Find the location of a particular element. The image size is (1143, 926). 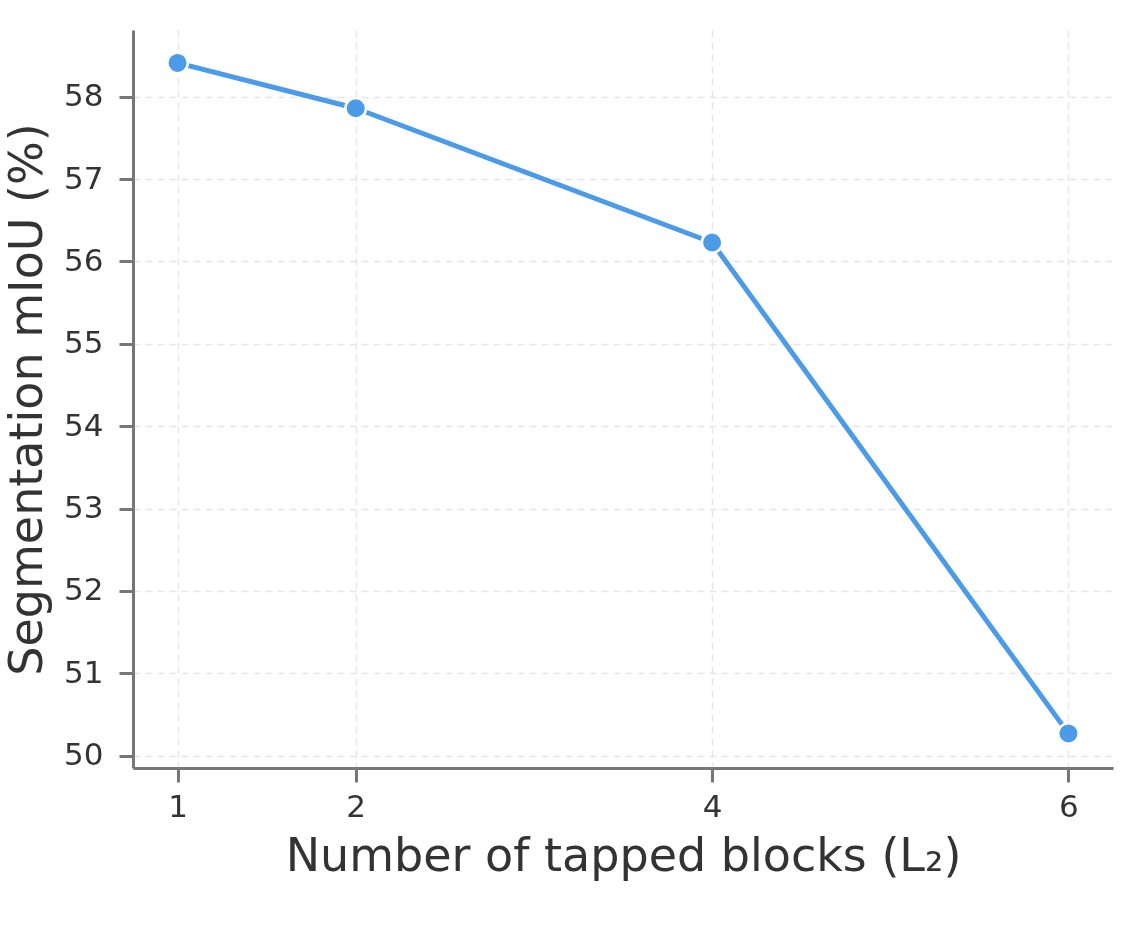

y-tick-label: 54 is located at coordinates (84, 424).